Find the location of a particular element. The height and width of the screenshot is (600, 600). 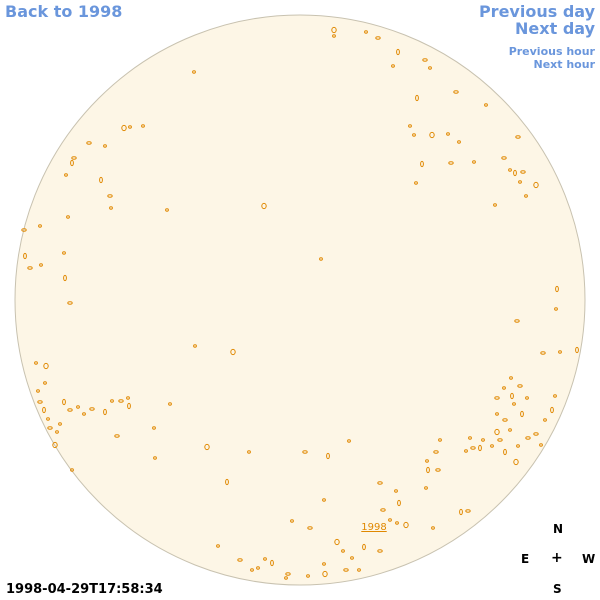

previous-hour-link: Previous hour is located at coordinates (551, 51).